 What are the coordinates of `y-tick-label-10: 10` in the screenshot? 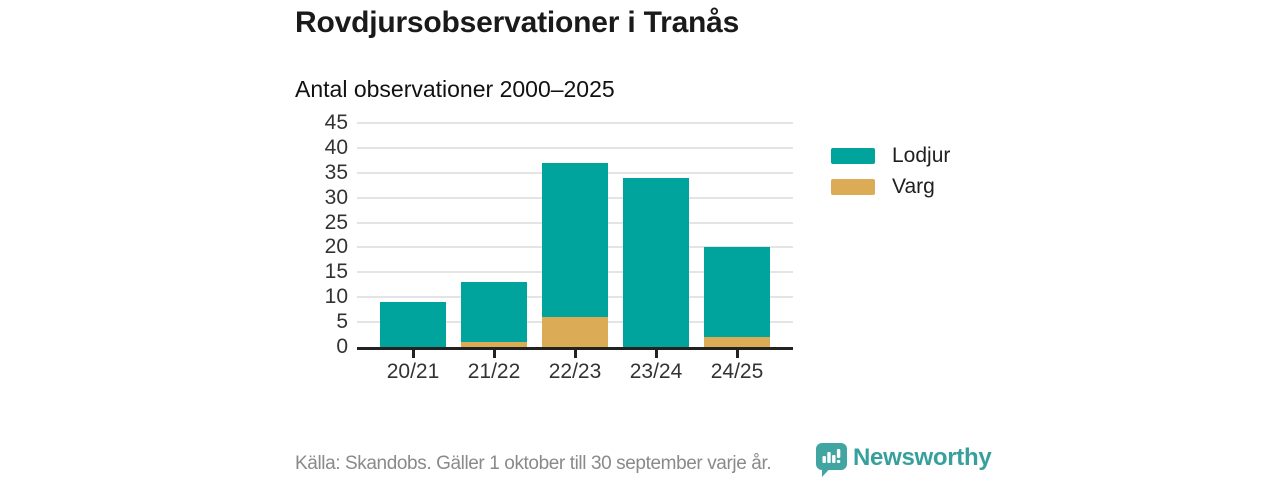 It's located at (336, 297).